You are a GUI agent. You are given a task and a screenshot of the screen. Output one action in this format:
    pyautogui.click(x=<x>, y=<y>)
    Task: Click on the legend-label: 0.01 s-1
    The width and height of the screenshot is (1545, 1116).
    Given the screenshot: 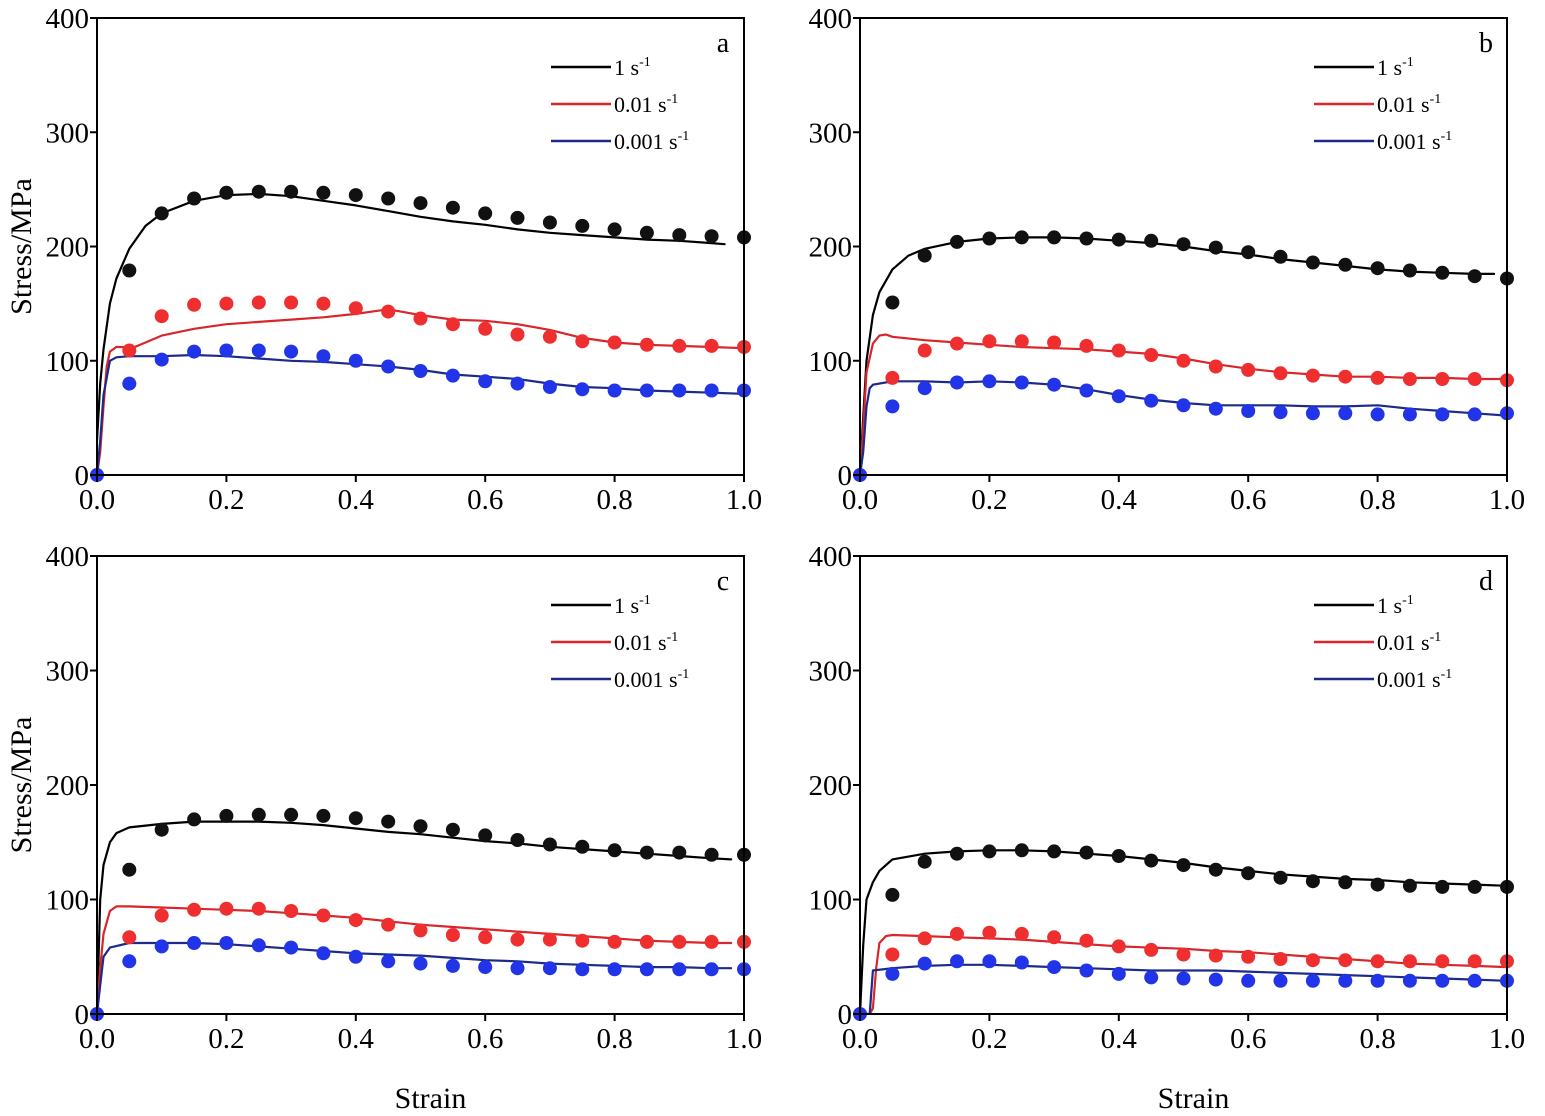 What is the action you would take?
    pyautogui.click(x=646, y=642)
    